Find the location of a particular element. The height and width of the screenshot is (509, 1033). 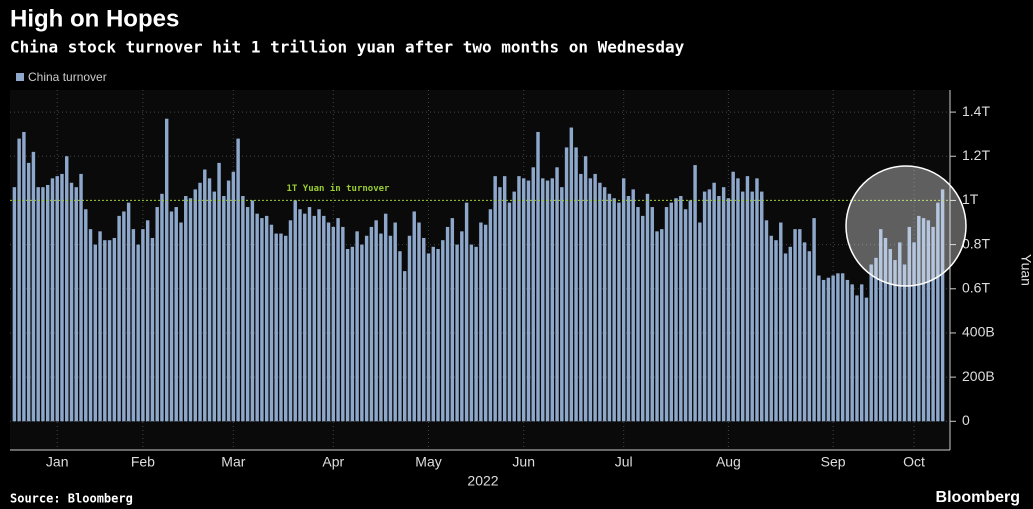

brand: Bloomberg is located at coordinates (978, 497).